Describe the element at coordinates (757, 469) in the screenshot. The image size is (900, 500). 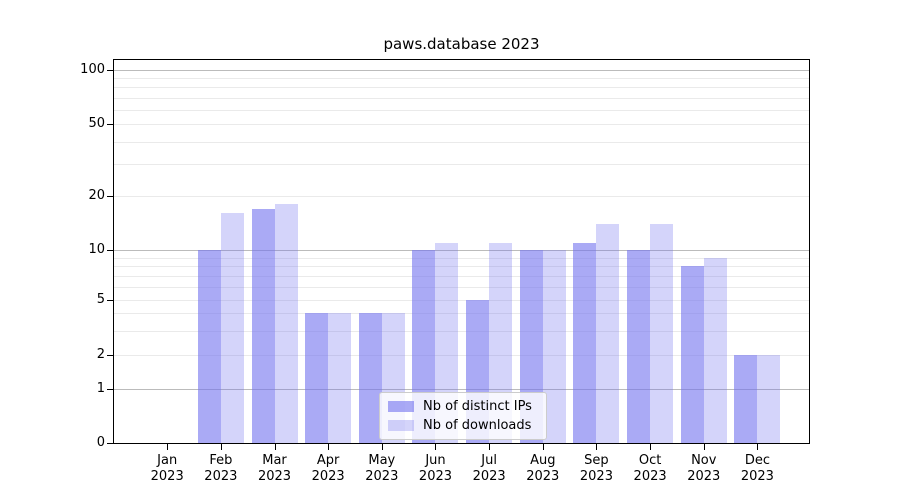
I see `x-tick-label-dec: Dec 2023` at that location.